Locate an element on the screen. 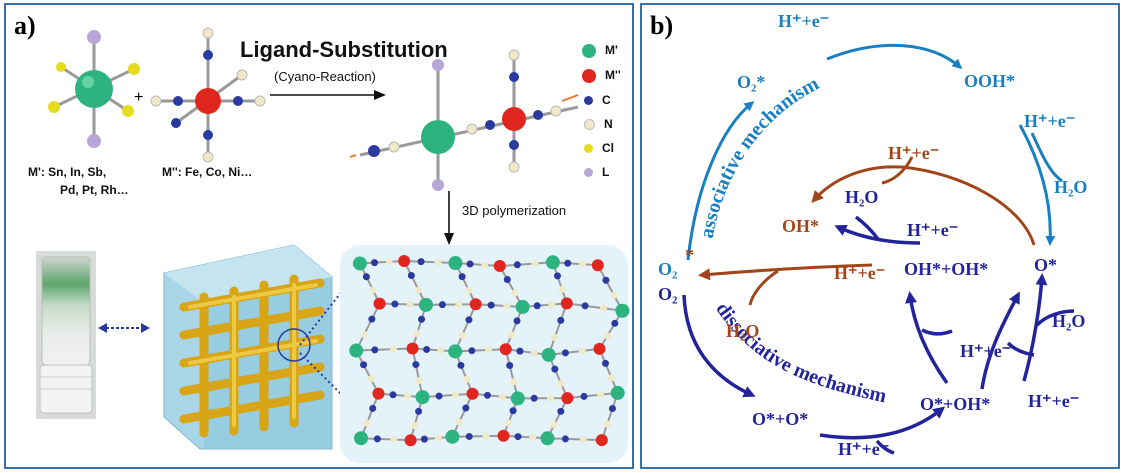  label-o-star: O* is located at coordinates (1045, 265).